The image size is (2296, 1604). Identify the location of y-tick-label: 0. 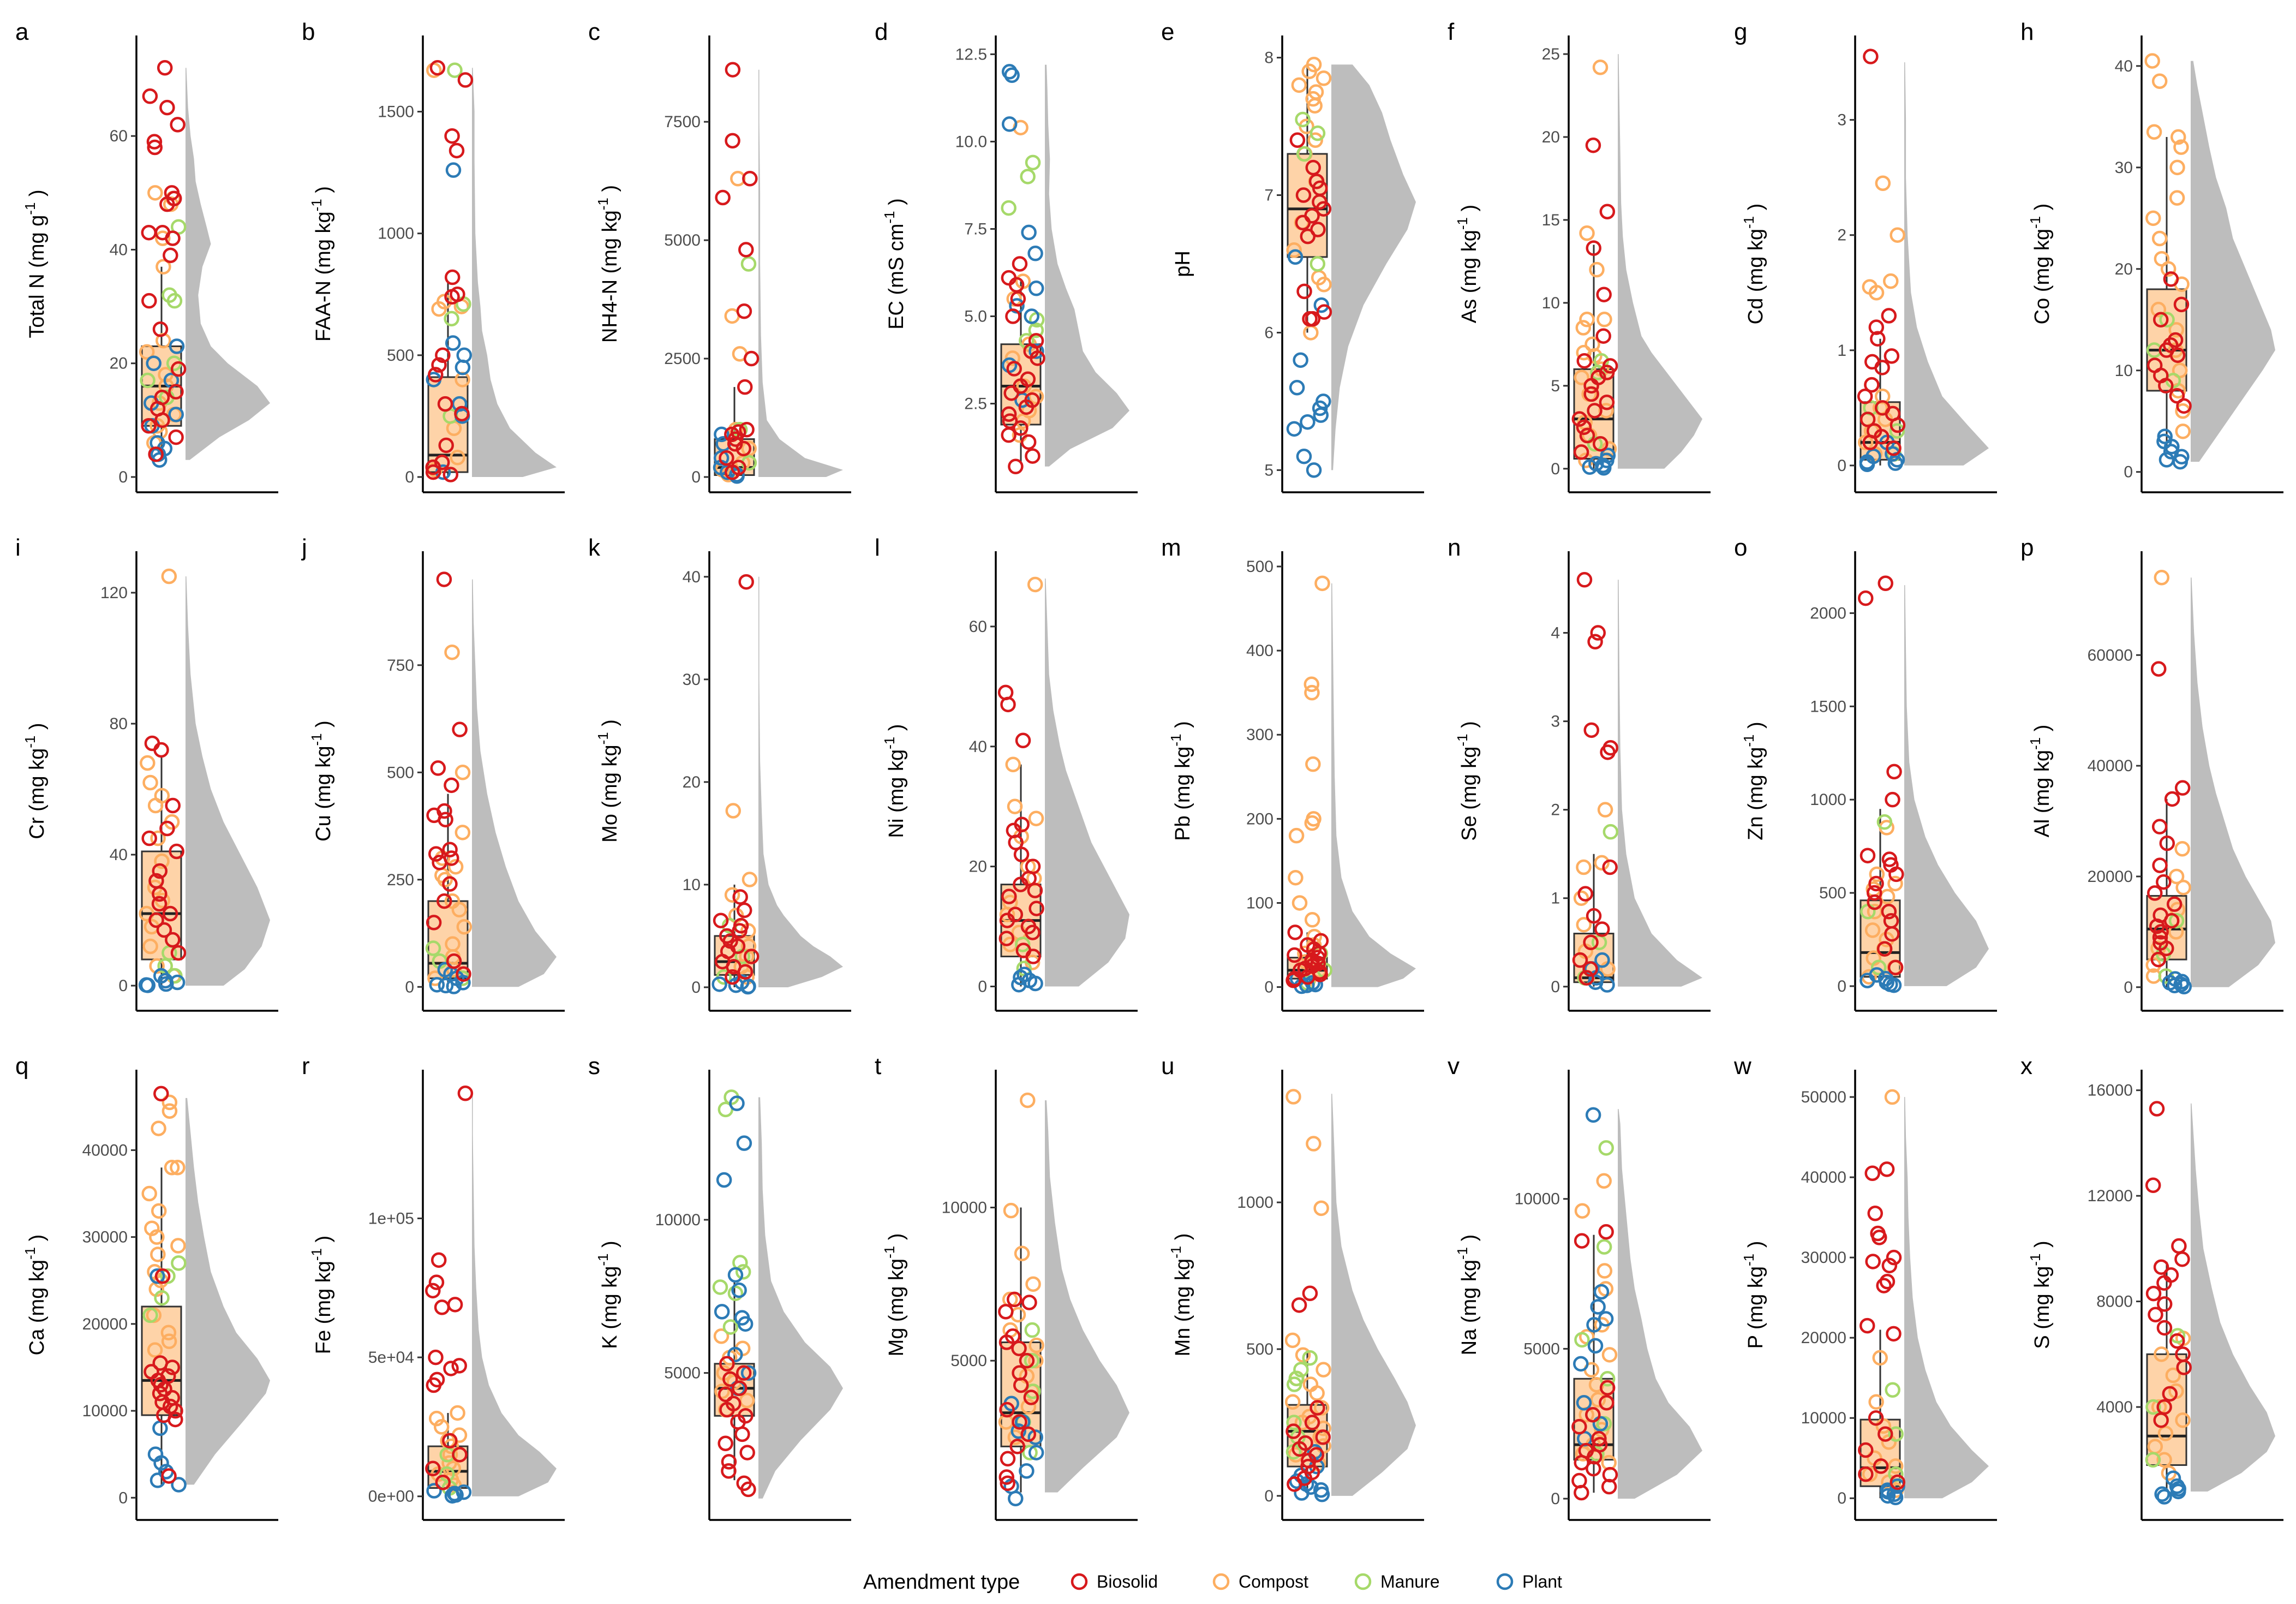
(2128, 988).